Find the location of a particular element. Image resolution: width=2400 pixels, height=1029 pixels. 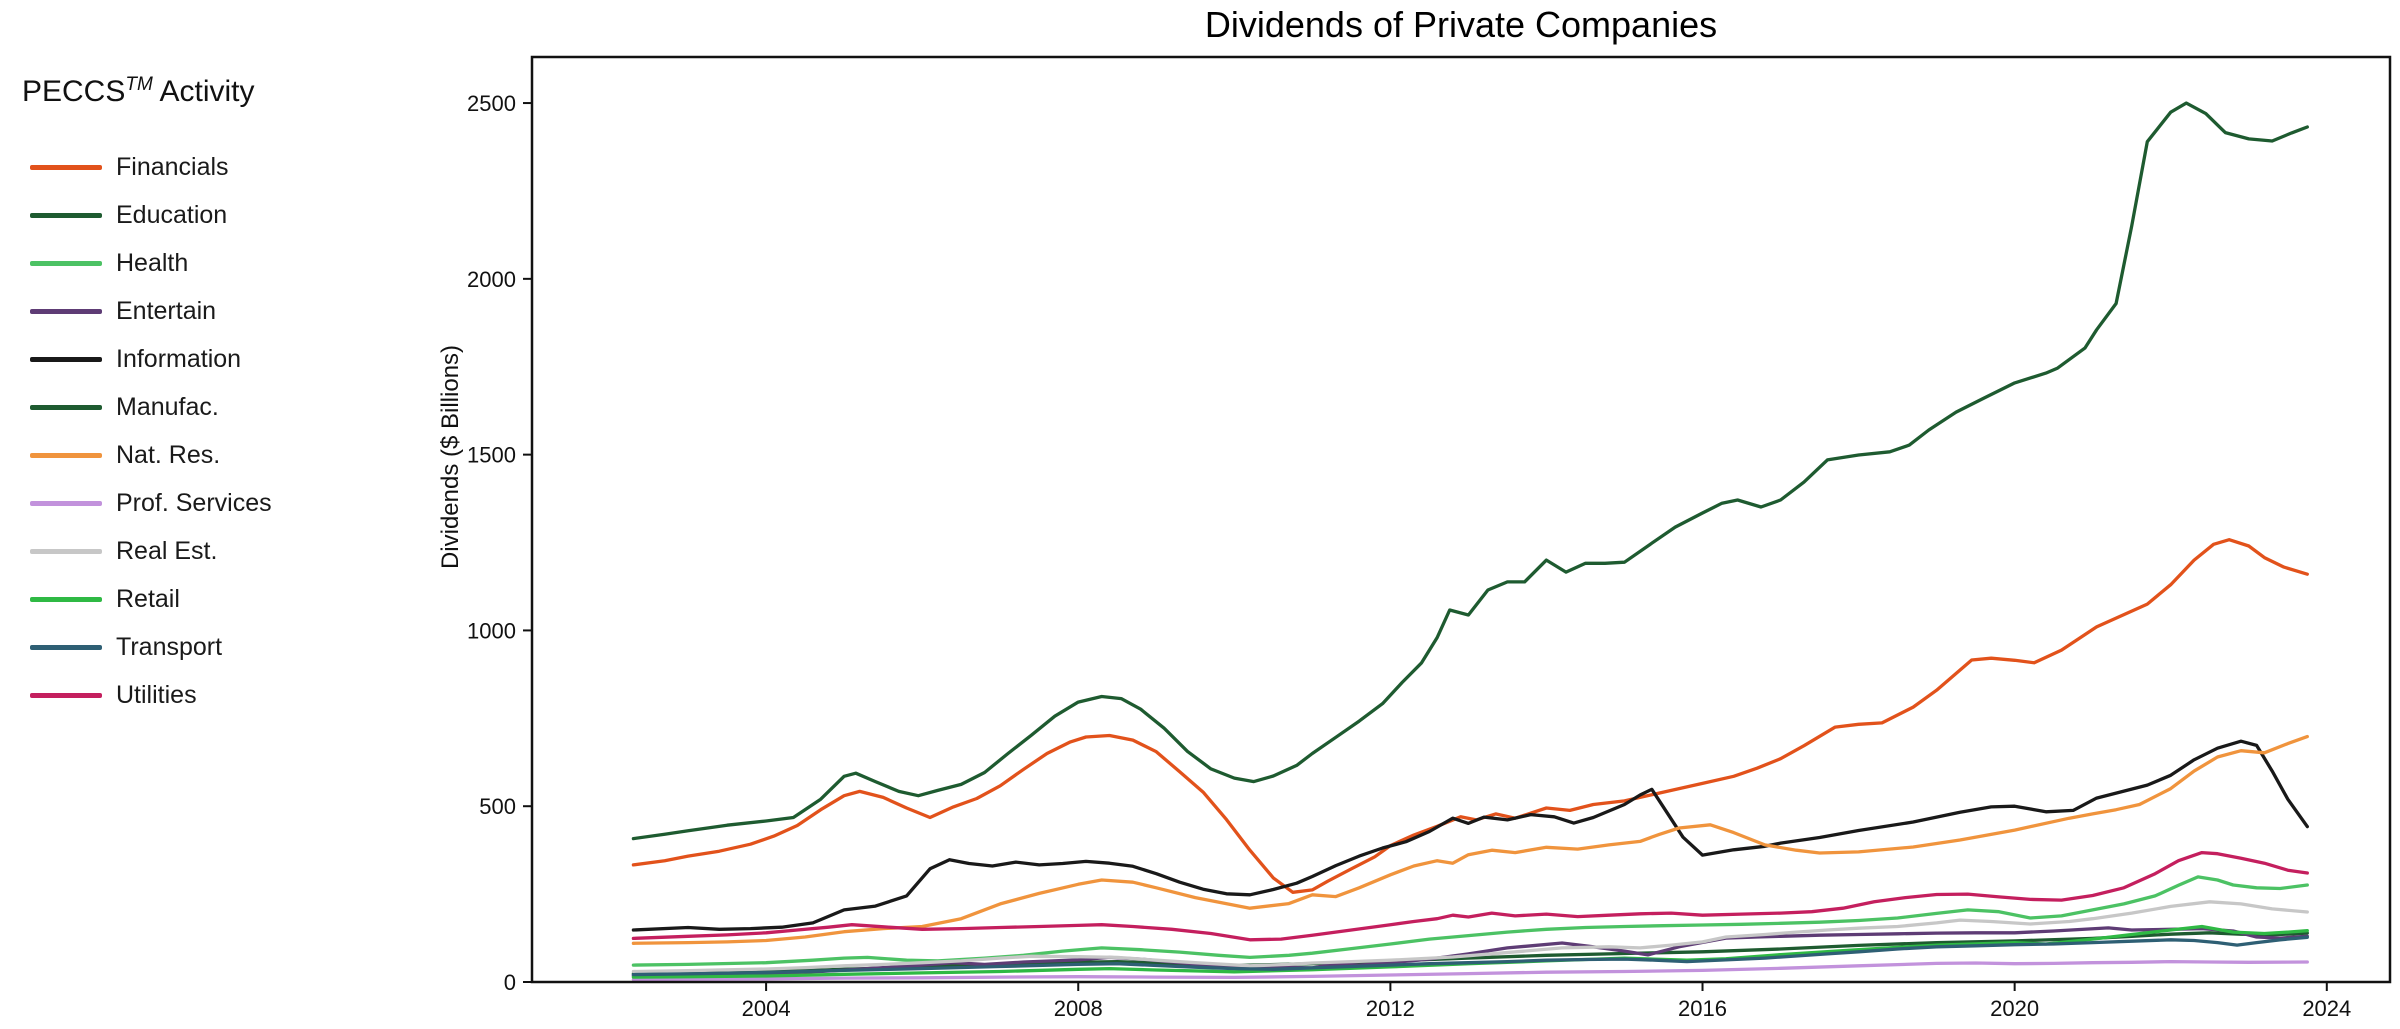

y-axis-tick-label: 1000 is located at coordinates (491, 630).